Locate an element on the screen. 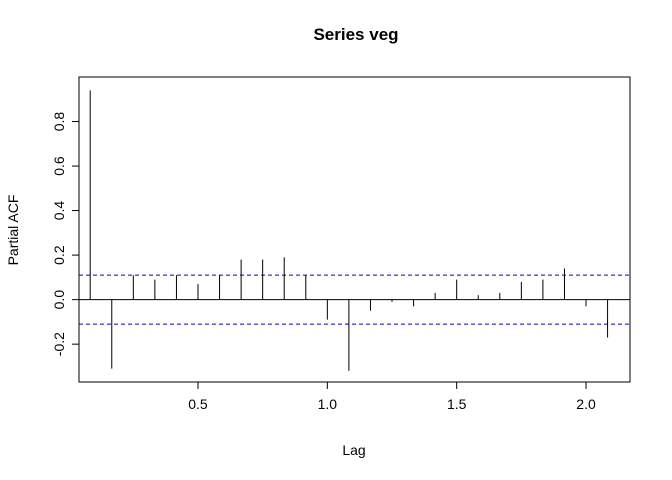 This screenshot has height=480, width=672. x-tick-label: 2.0 is located at coordinates (586, 404).